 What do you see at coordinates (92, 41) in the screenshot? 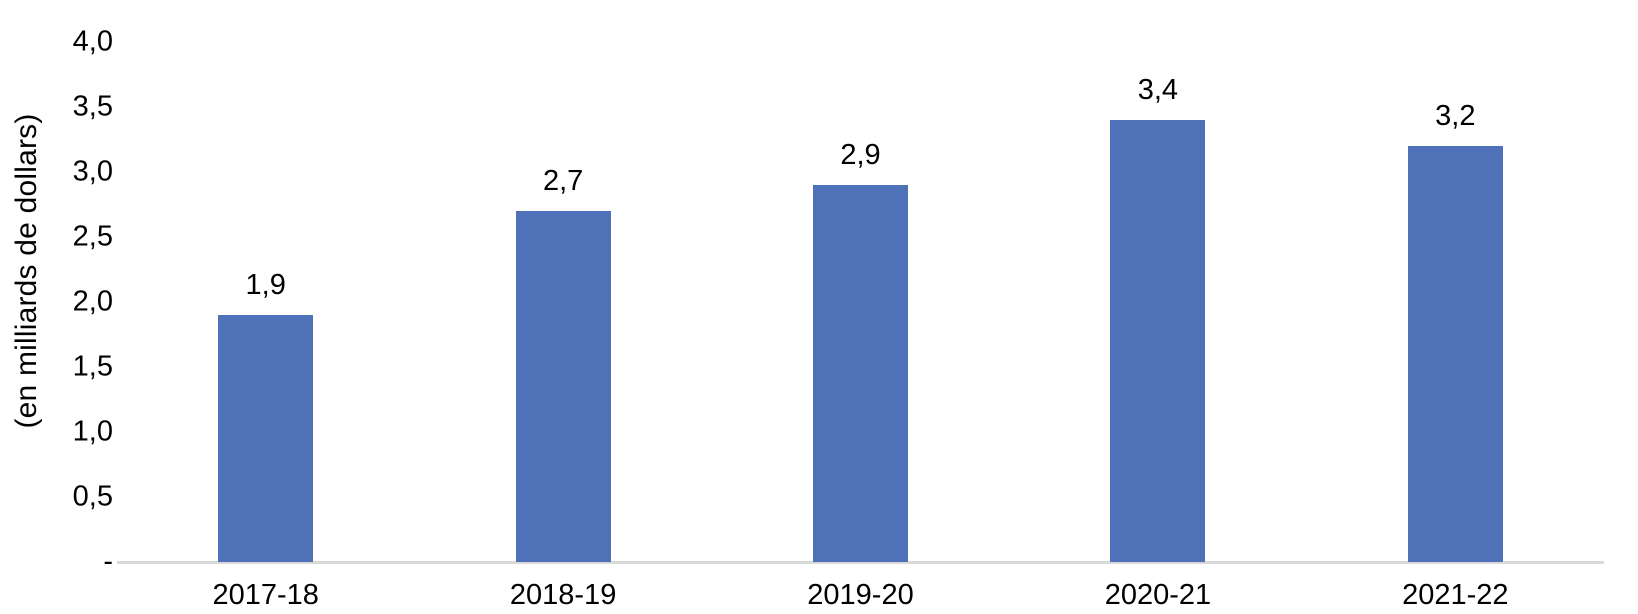
I see `y-tick-label: 4,0` at bounding box center [92, 41].